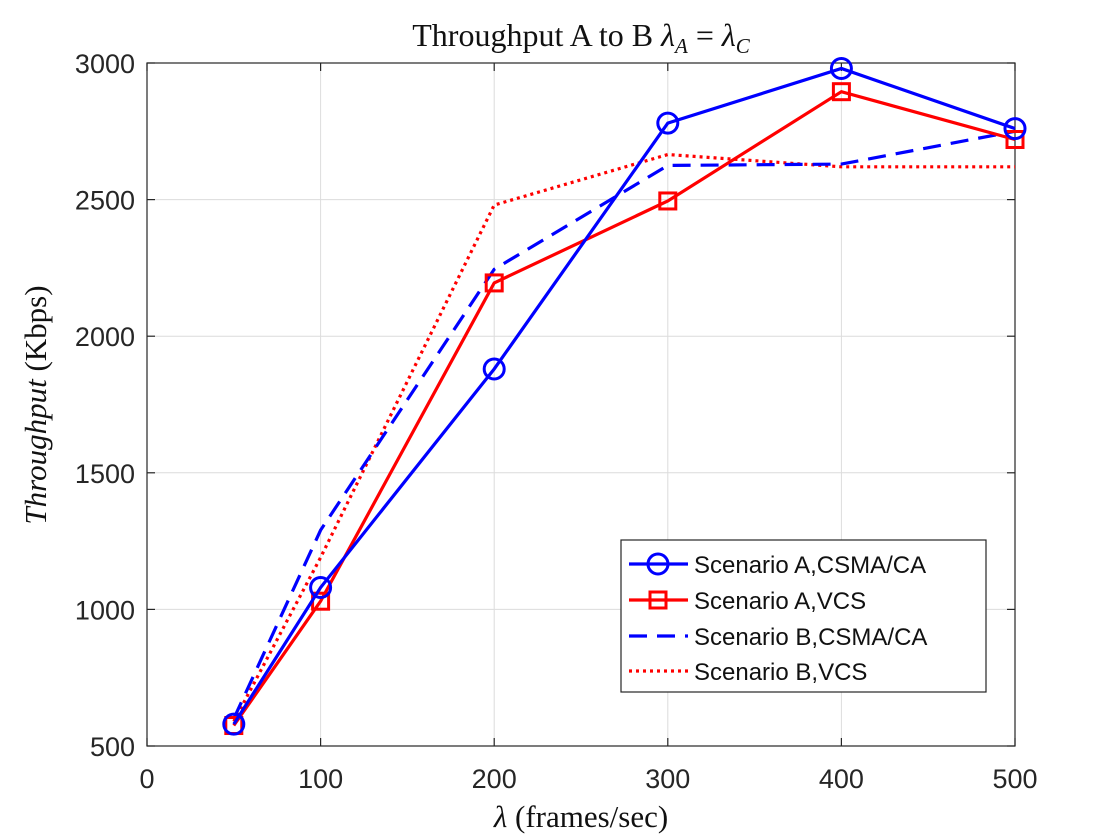 The image size is (1120, 840). Describe the element at coordinates (35, 404) in the screenshot. I see `y-axis-label: Throughput (Kbps)` at that location.